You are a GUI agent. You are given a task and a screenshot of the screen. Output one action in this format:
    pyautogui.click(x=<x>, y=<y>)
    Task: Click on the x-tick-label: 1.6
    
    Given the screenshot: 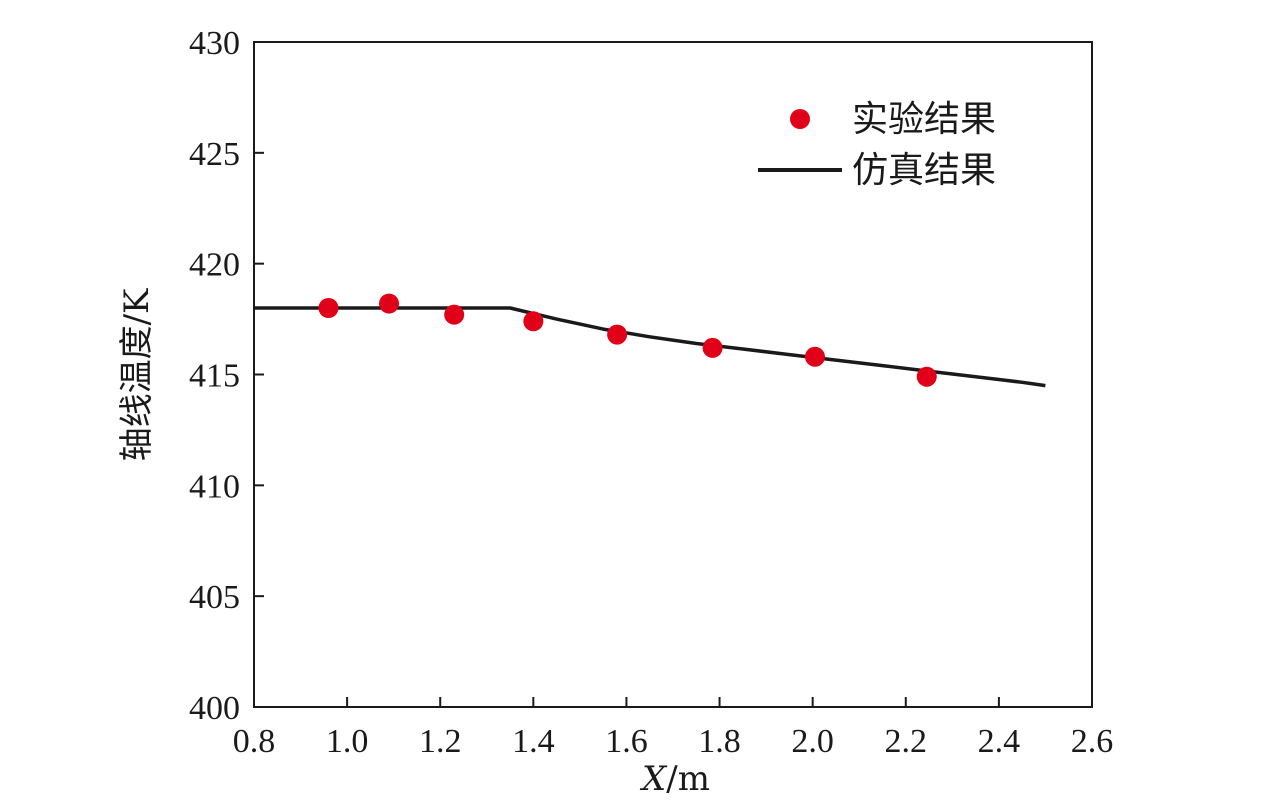 What is the action you would take?
    pyautogui.click(x=626, y=741)
    